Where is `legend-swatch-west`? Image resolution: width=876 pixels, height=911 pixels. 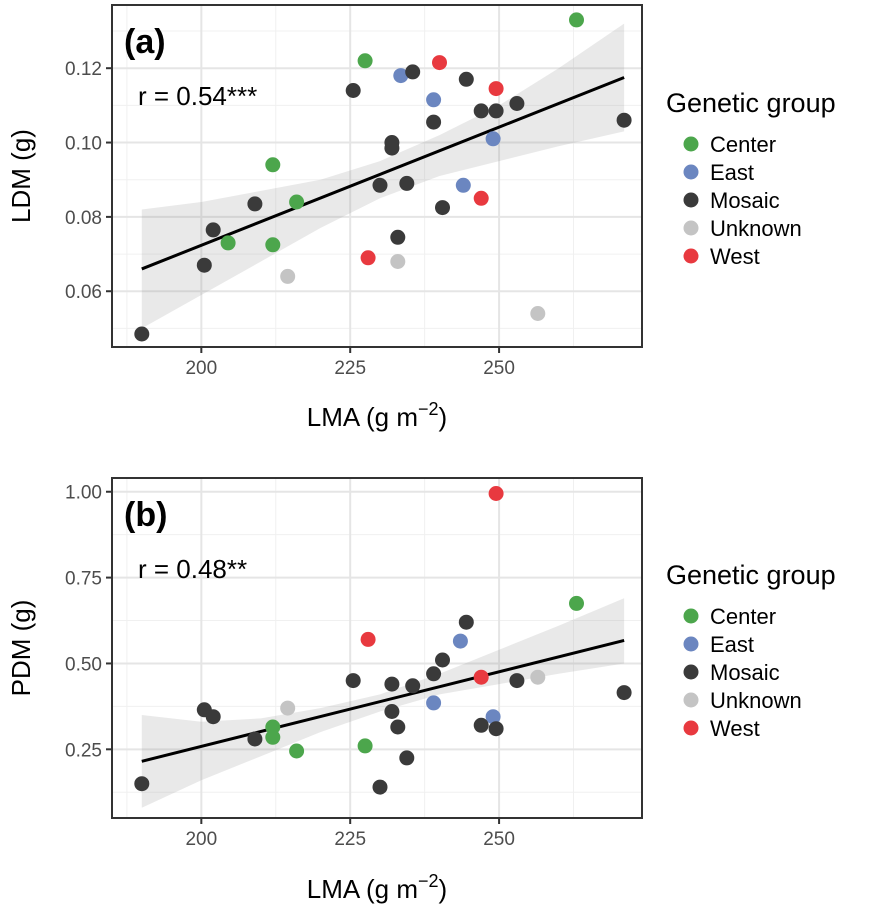
legend-swatch-west is located at coordinates (691, 256).